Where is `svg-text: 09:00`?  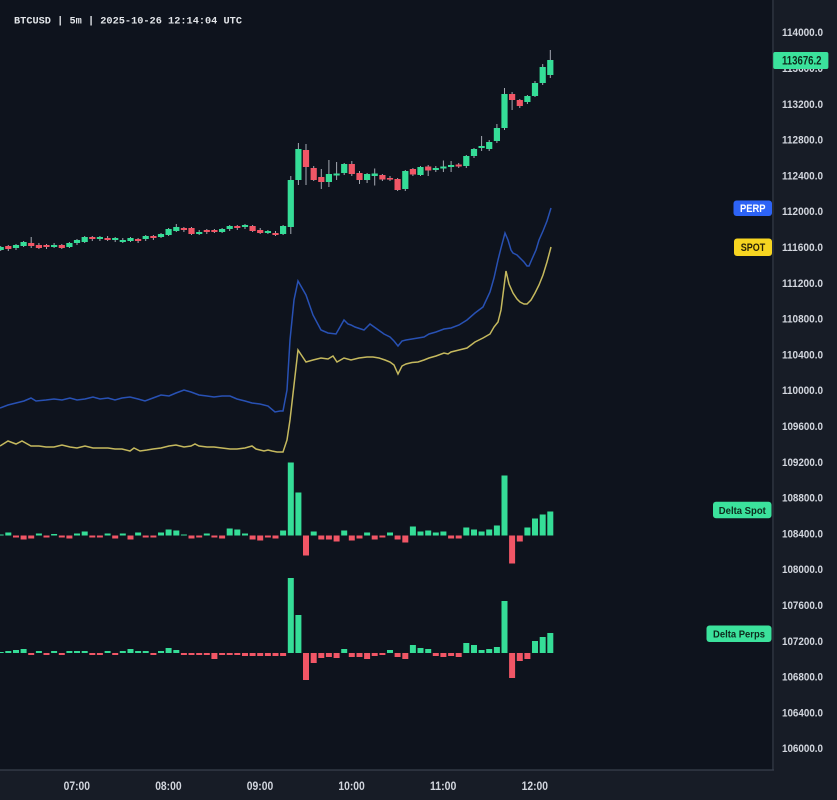 svg-text: 09:00 is located at coordinates (260, 786).